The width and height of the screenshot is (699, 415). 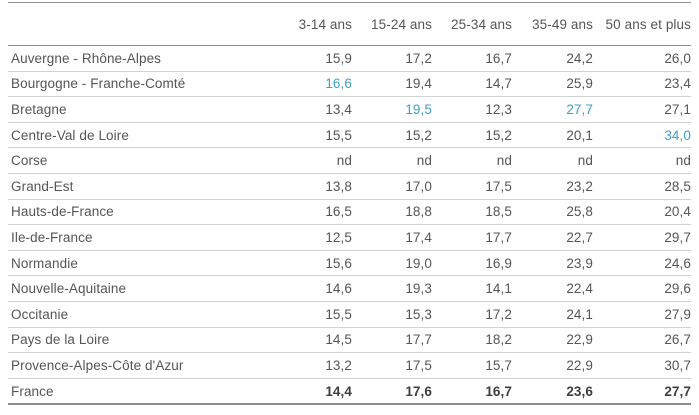 I want to click on value-cell: 26,0, so click(x=642, y=58).